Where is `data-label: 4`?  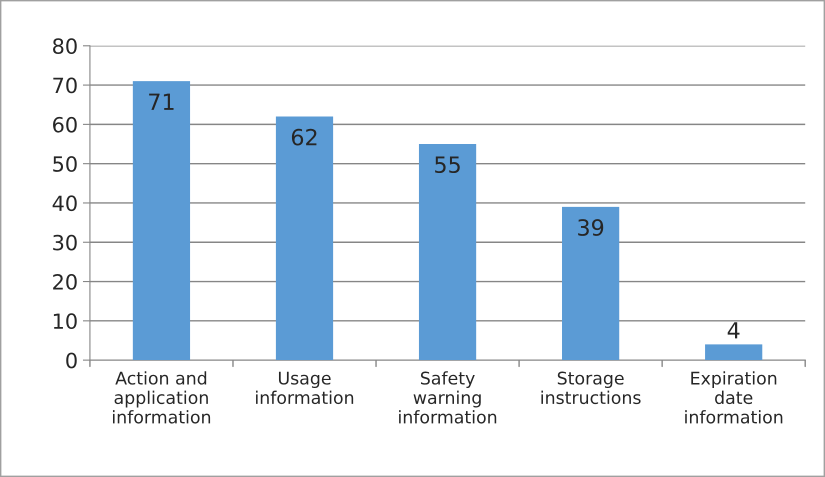 data-label: 4 is located at coordinates (734, 330).